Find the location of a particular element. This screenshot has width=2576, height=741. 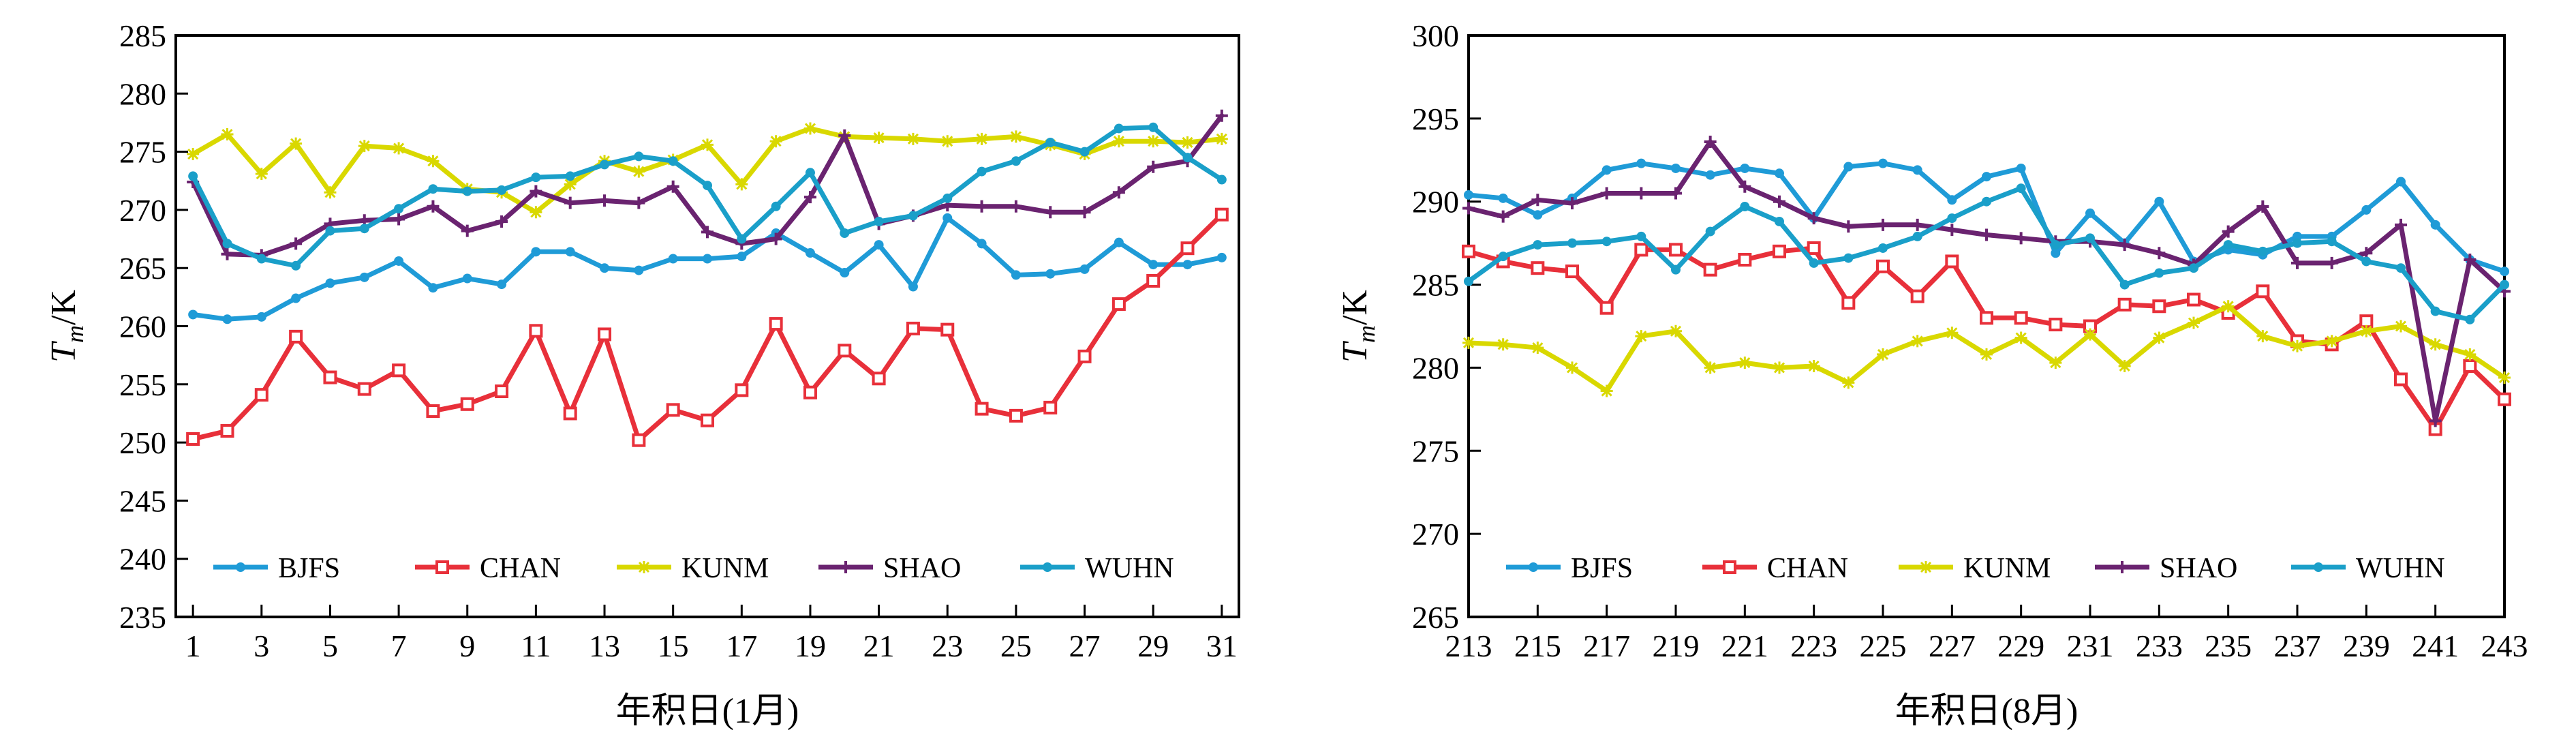

x-tick-label: 5 is located at coordinates (330, 646).